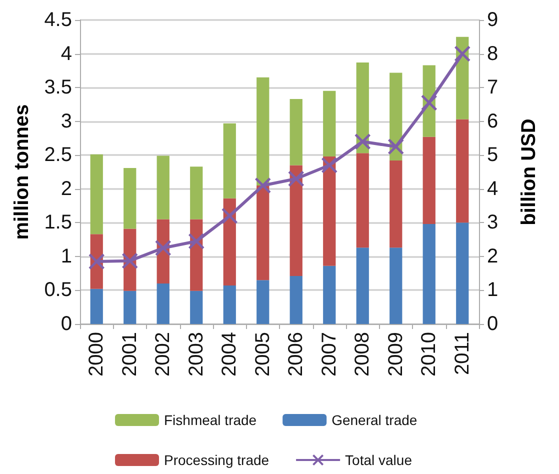 The width and height of the screenshot is (559, 474). What do you see at coordinates (163, 354) in the screenshot?
I see `x-tick-label: 2002` at bounding box center [163, 354].